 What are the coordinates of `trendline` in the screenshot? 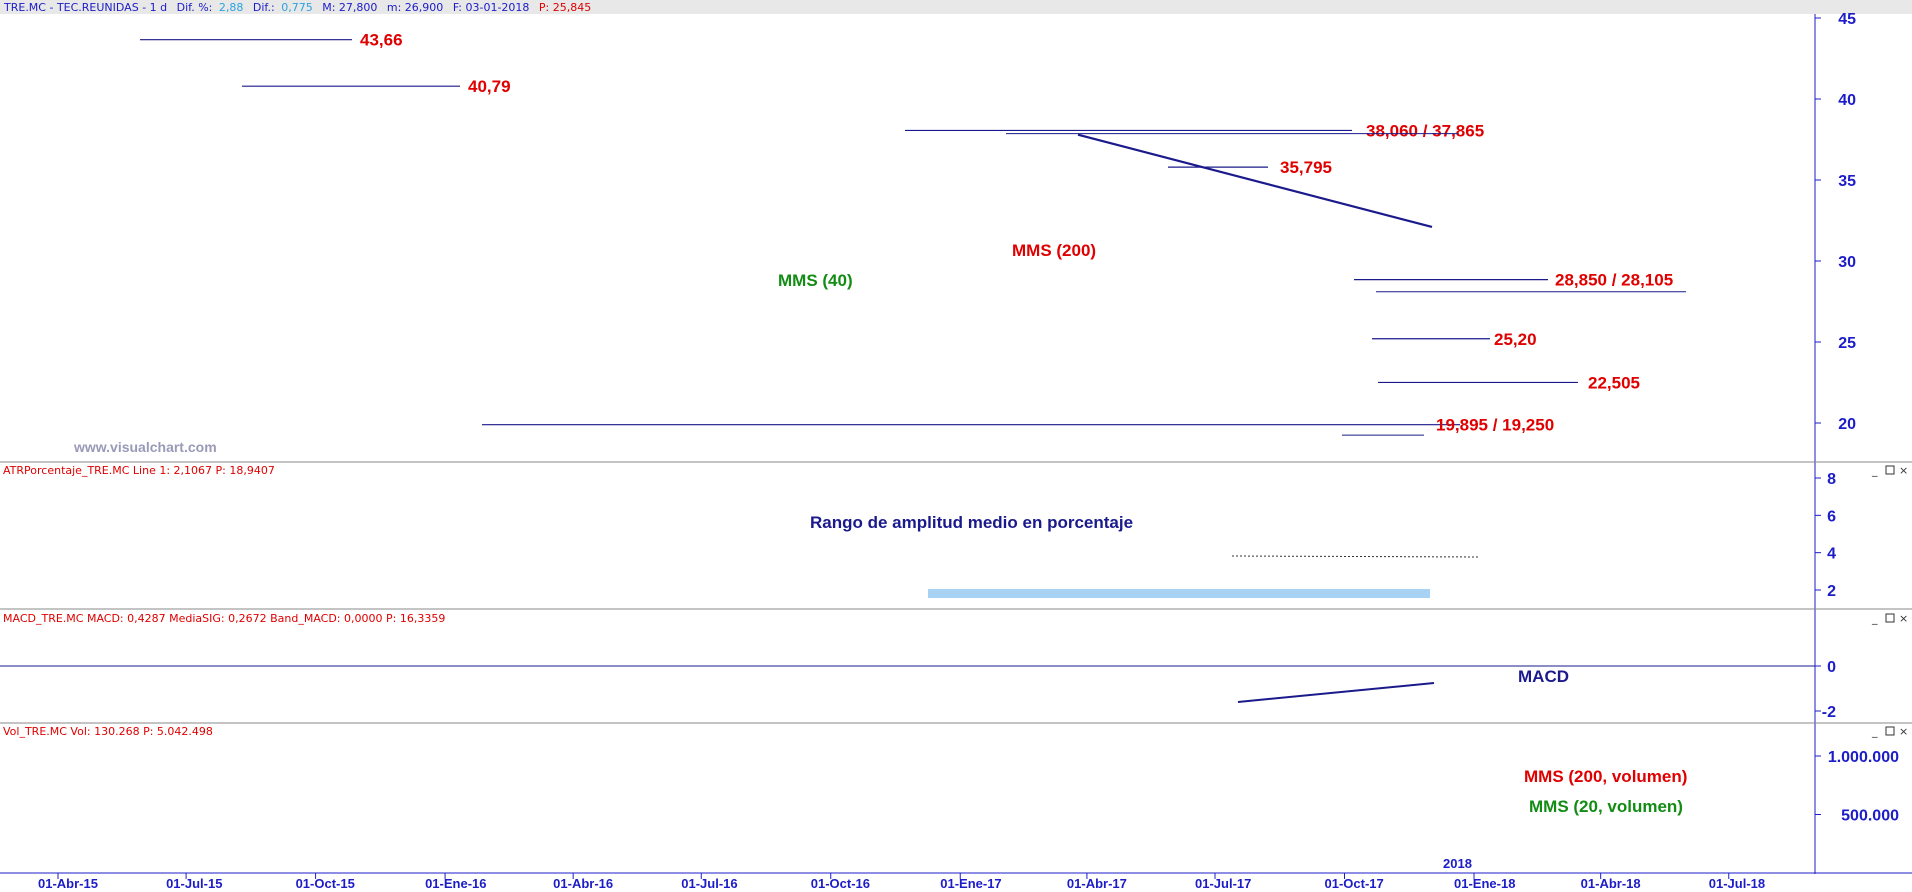 It's located at (1255, 181).